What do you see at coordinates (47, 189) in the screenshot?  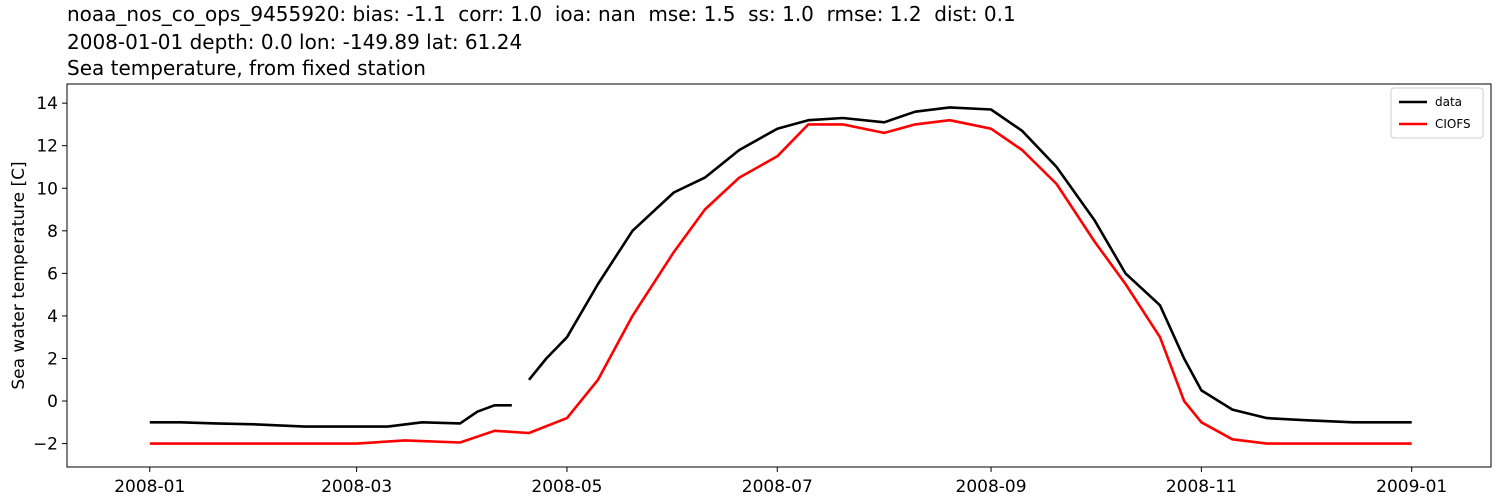 I see `y-tick-label: 10` at bounding box center [47, 189].